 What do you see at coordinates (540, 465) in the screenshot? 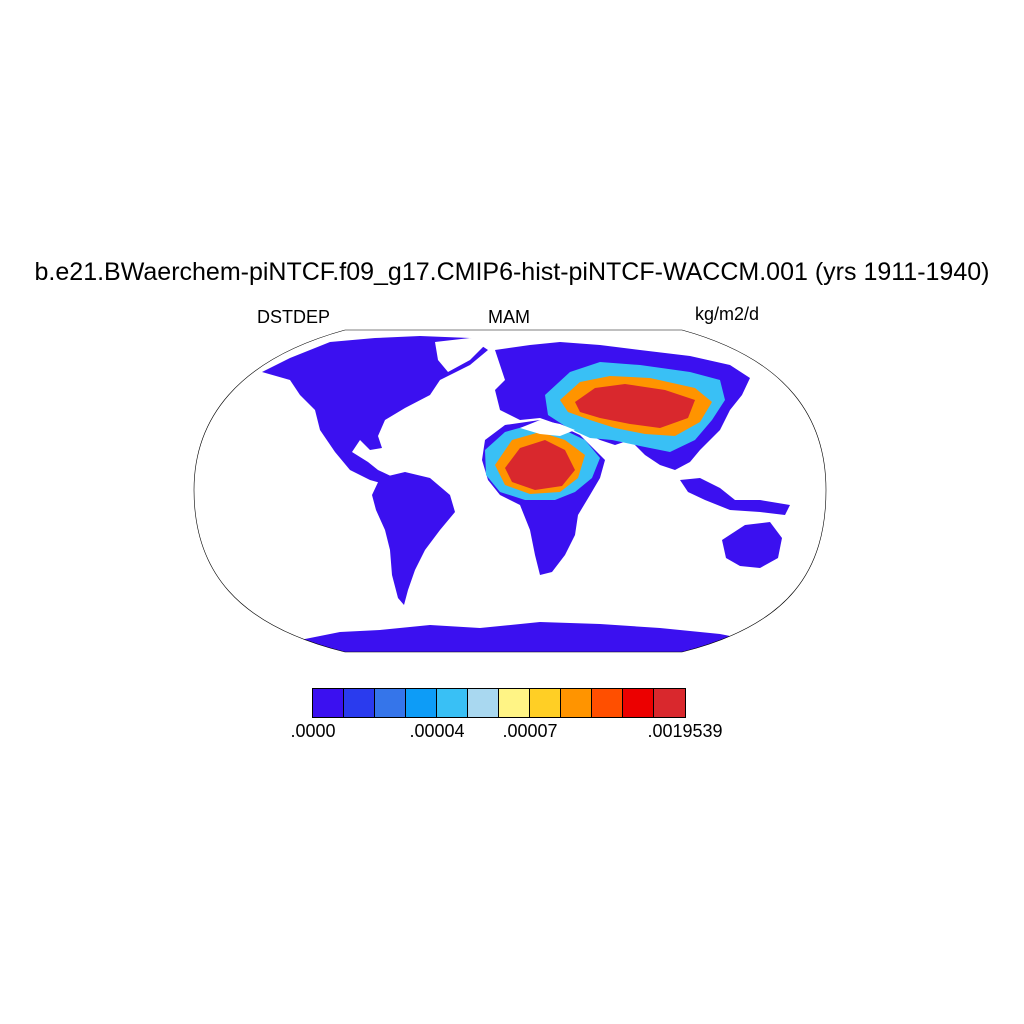
I see `dust-max-zone-sahara` at bounding box center [540, 465].